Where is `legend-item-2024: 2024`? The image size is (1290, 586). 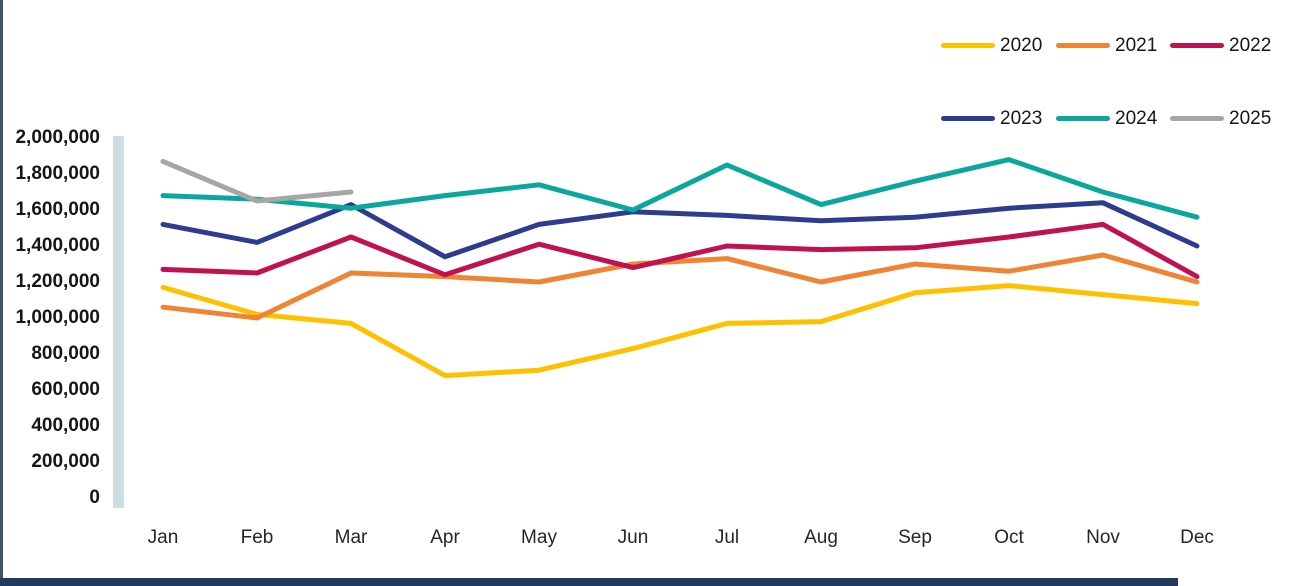
legend-item-2024: 2024 is located at coordinates (1106, 118).